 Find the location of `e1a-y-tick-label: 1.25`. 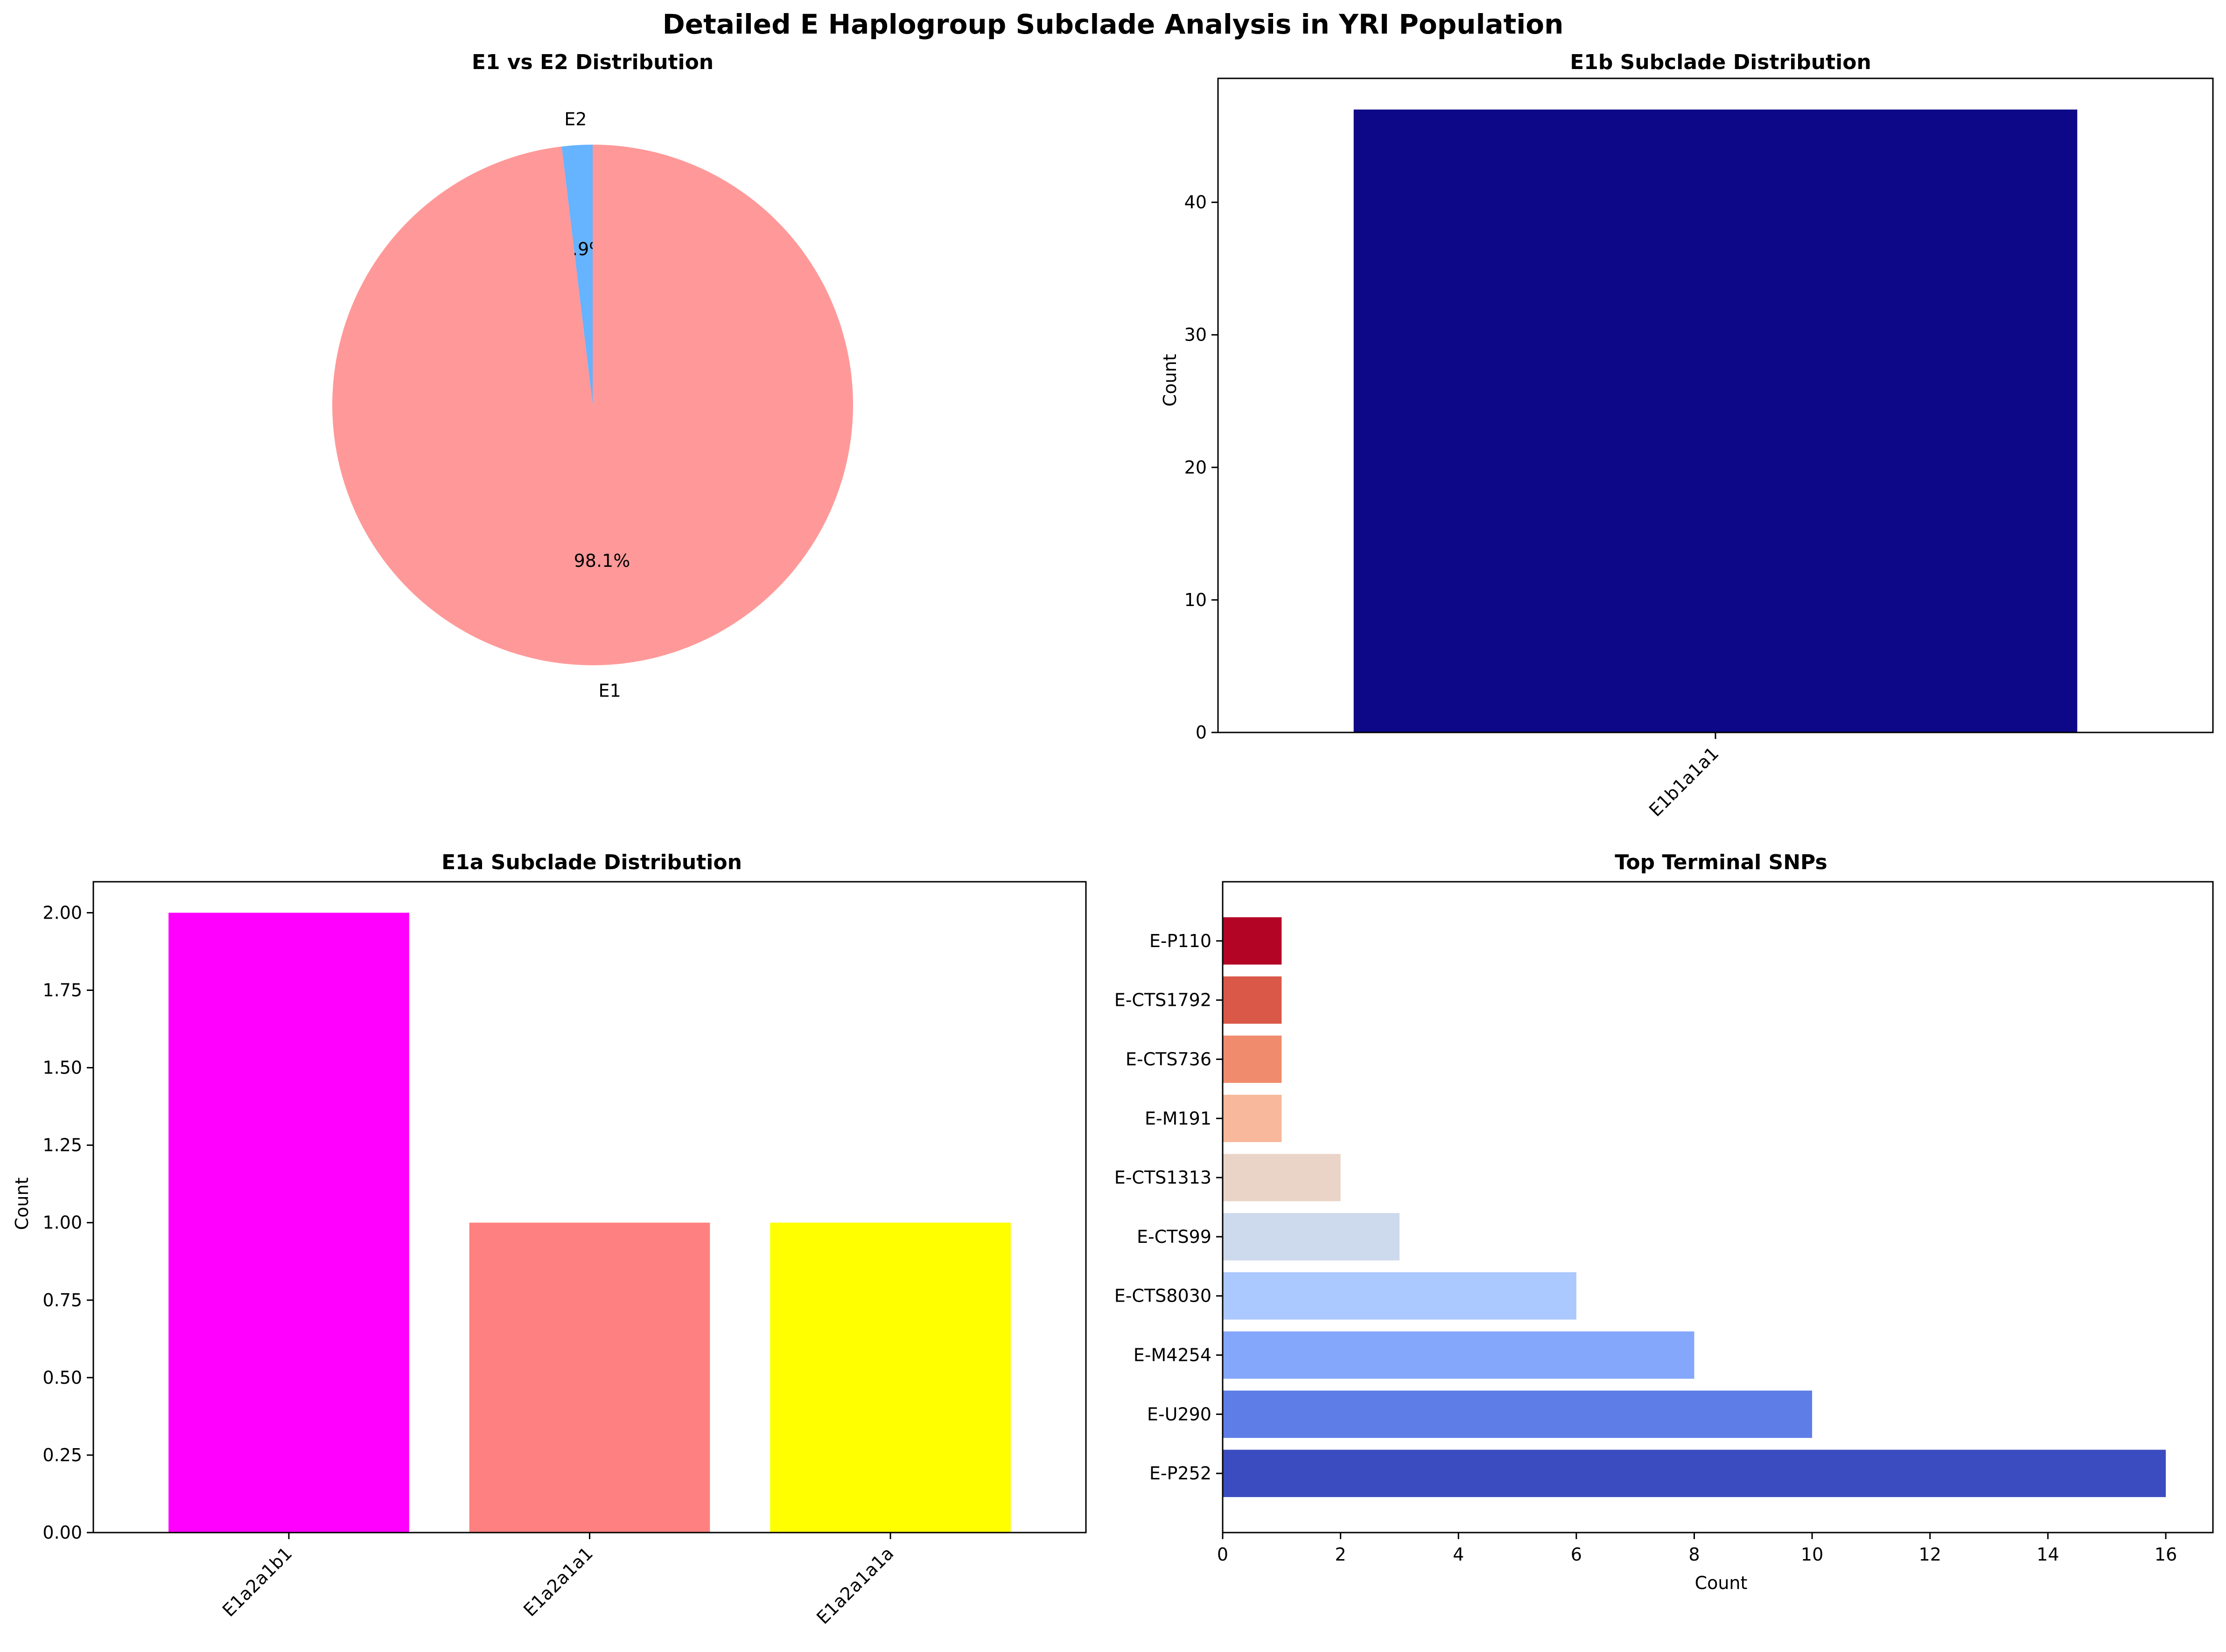

e1a-y-tick-label: 1.25 is located at coordinates (62, 1145).